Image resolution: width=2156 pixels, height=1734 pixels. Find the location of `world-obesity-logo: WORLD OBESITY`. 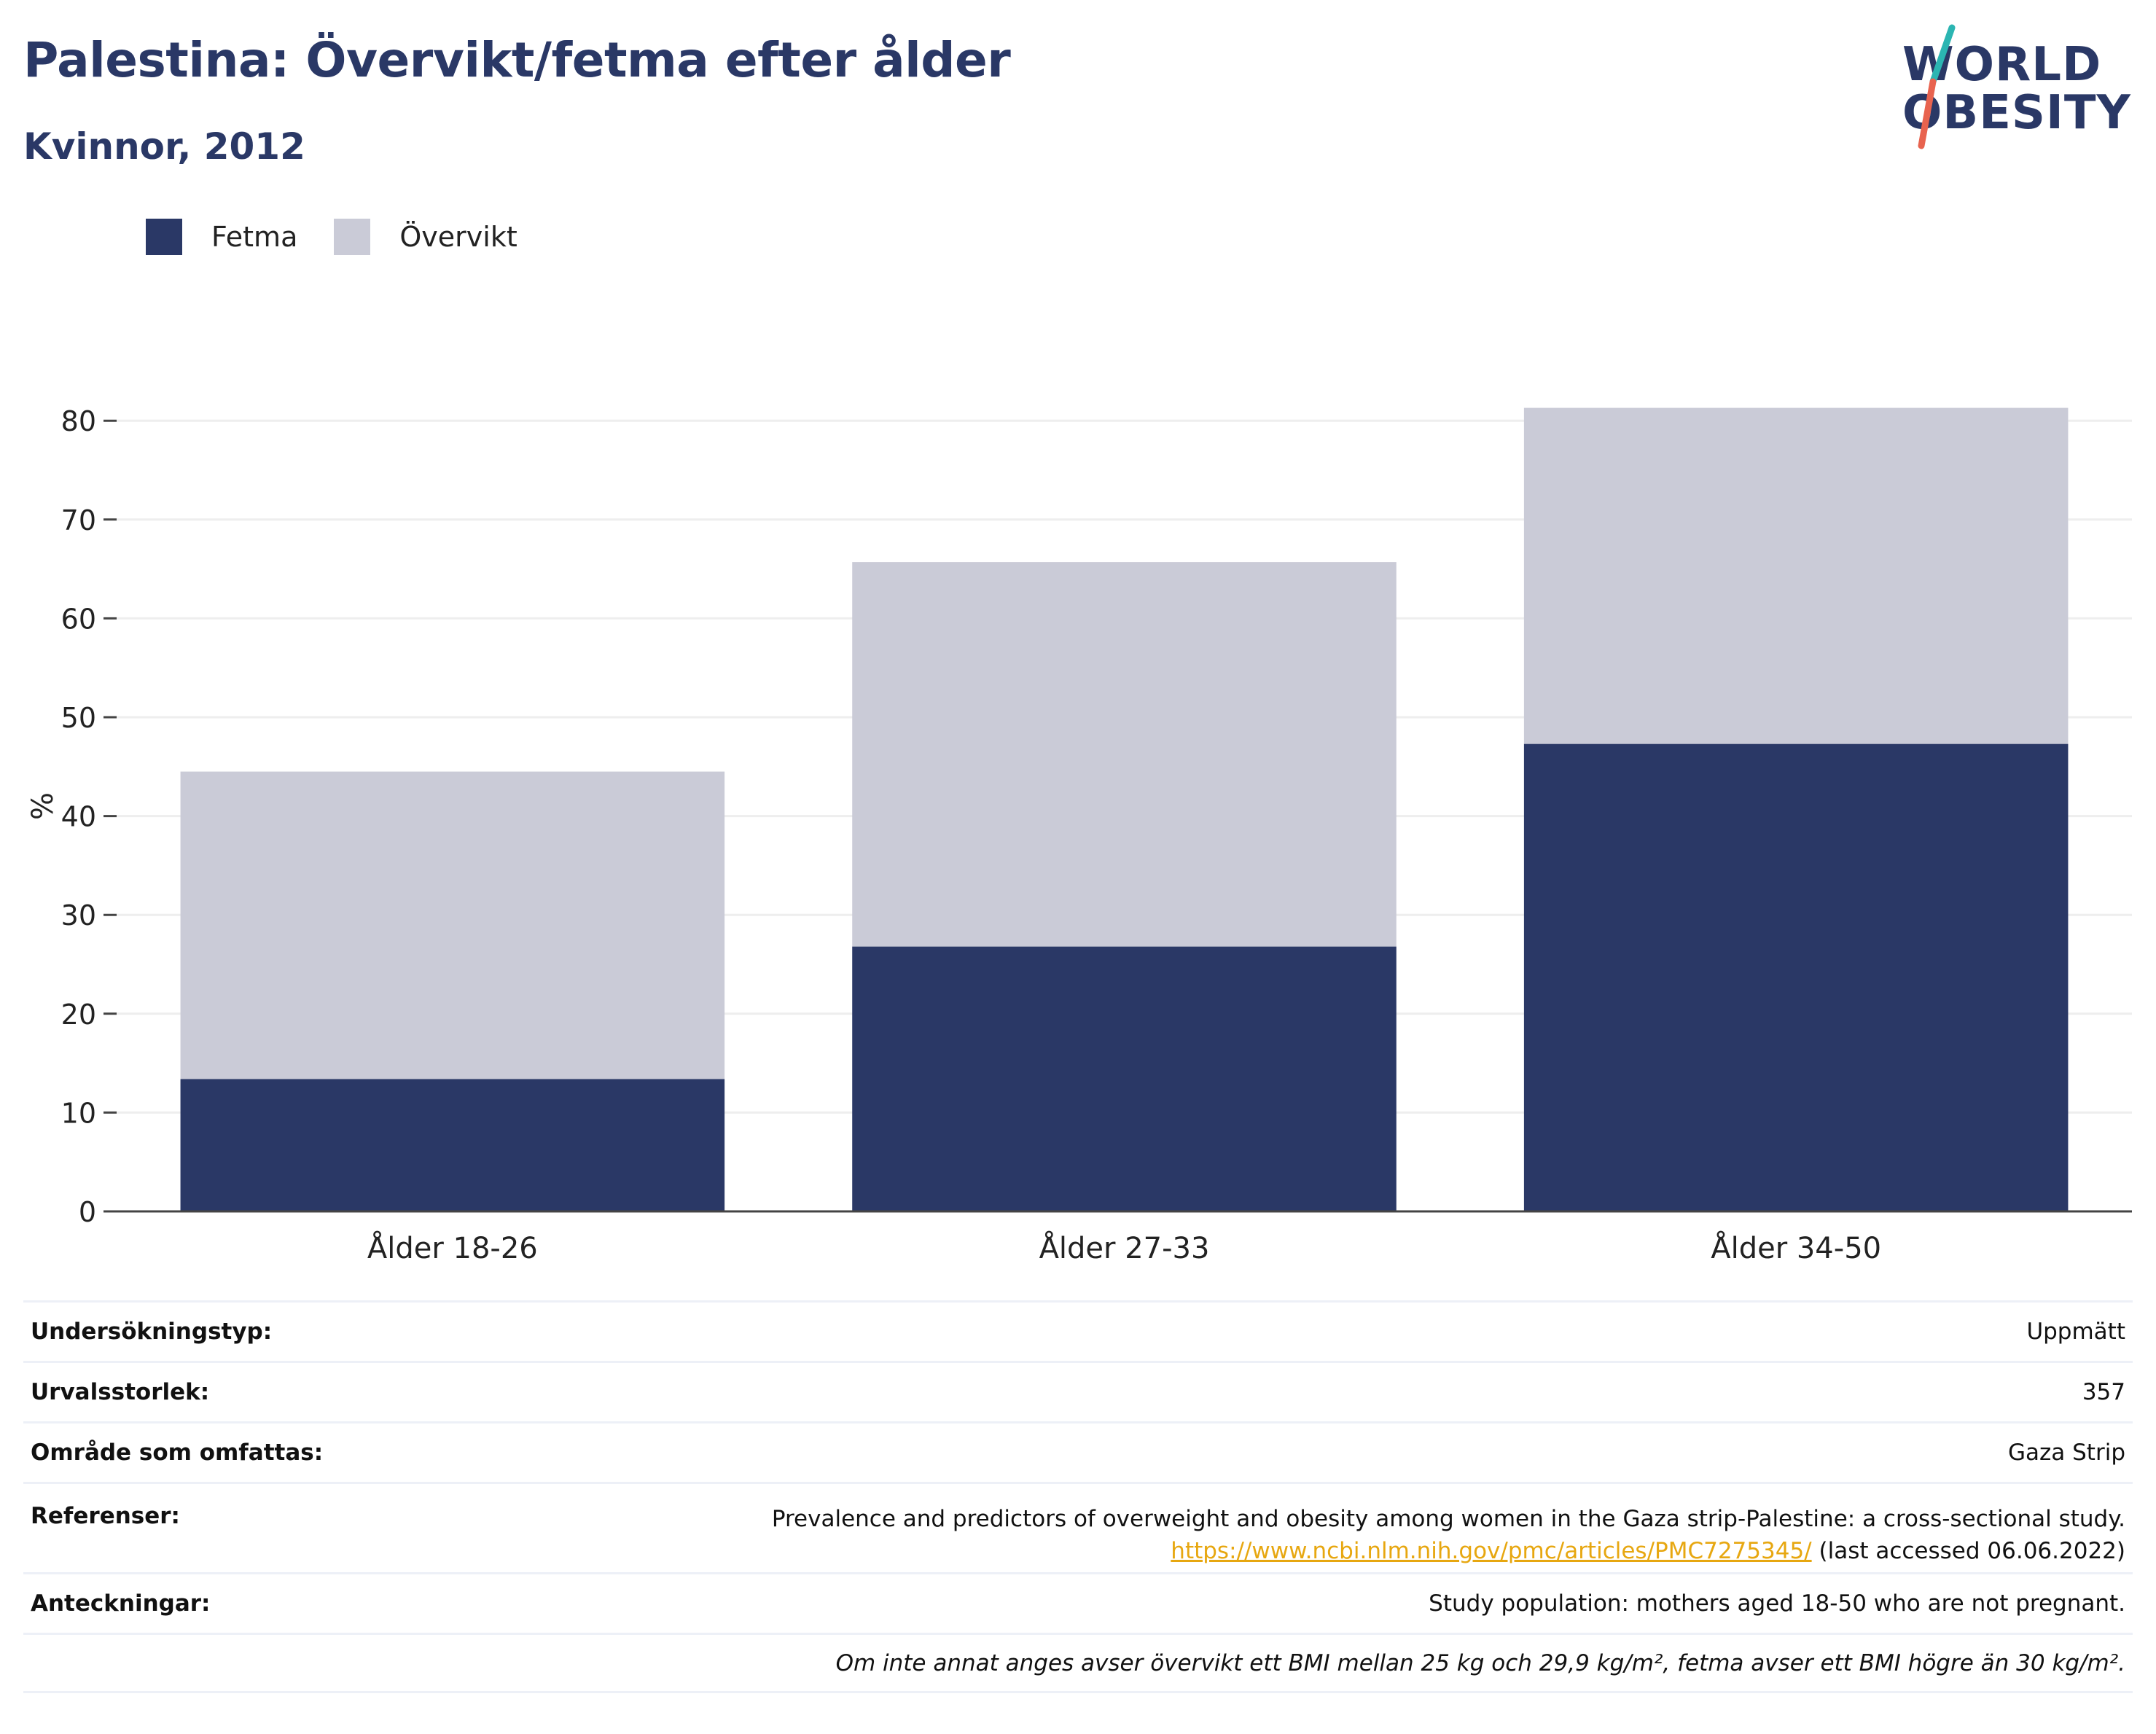

world-obesity-logo: WORLD OBESITY is located at coordinates (2016, 88).